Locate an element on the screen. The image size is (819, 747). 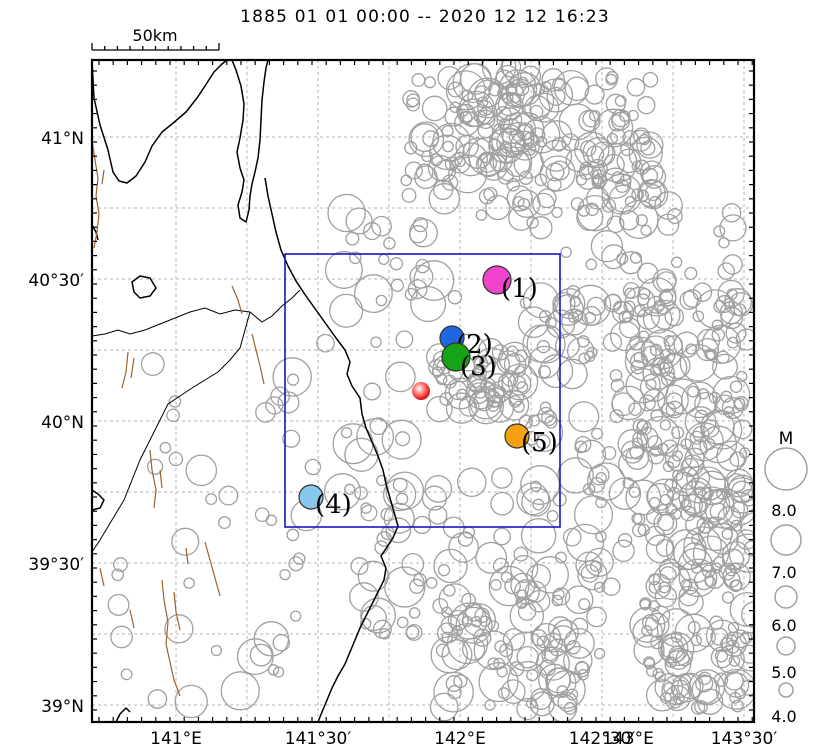
labeled-event-3: (3) is located at coordinates (469, 362).